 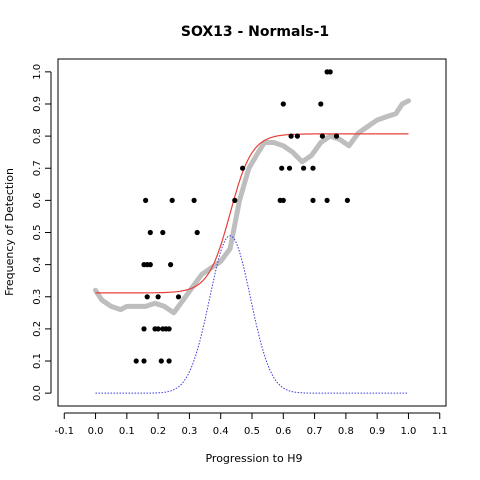 I want to click on x-tick-label: 1.1, so click(x=440, y=431).